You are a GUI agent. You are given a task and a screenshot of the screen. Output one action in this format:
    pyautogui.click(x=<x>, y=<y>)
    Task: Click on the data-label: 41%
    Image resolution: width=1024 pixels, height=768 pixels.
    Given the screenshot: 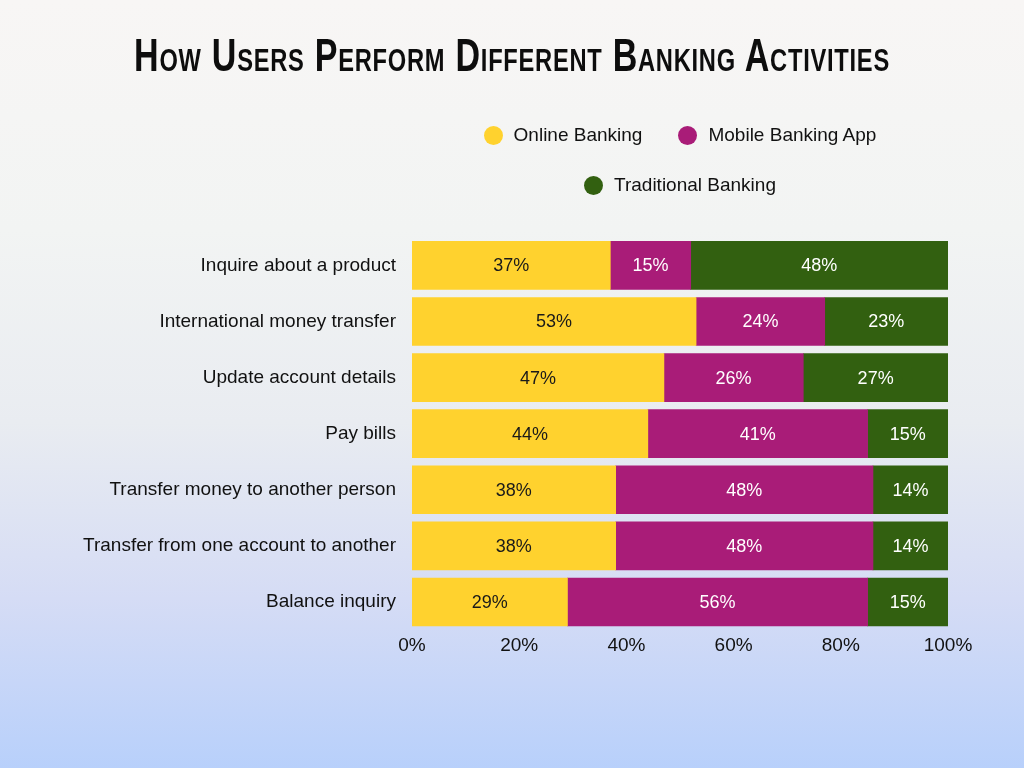 What is the action you would take?
    pyautogui.click(x=757, y=433)
    